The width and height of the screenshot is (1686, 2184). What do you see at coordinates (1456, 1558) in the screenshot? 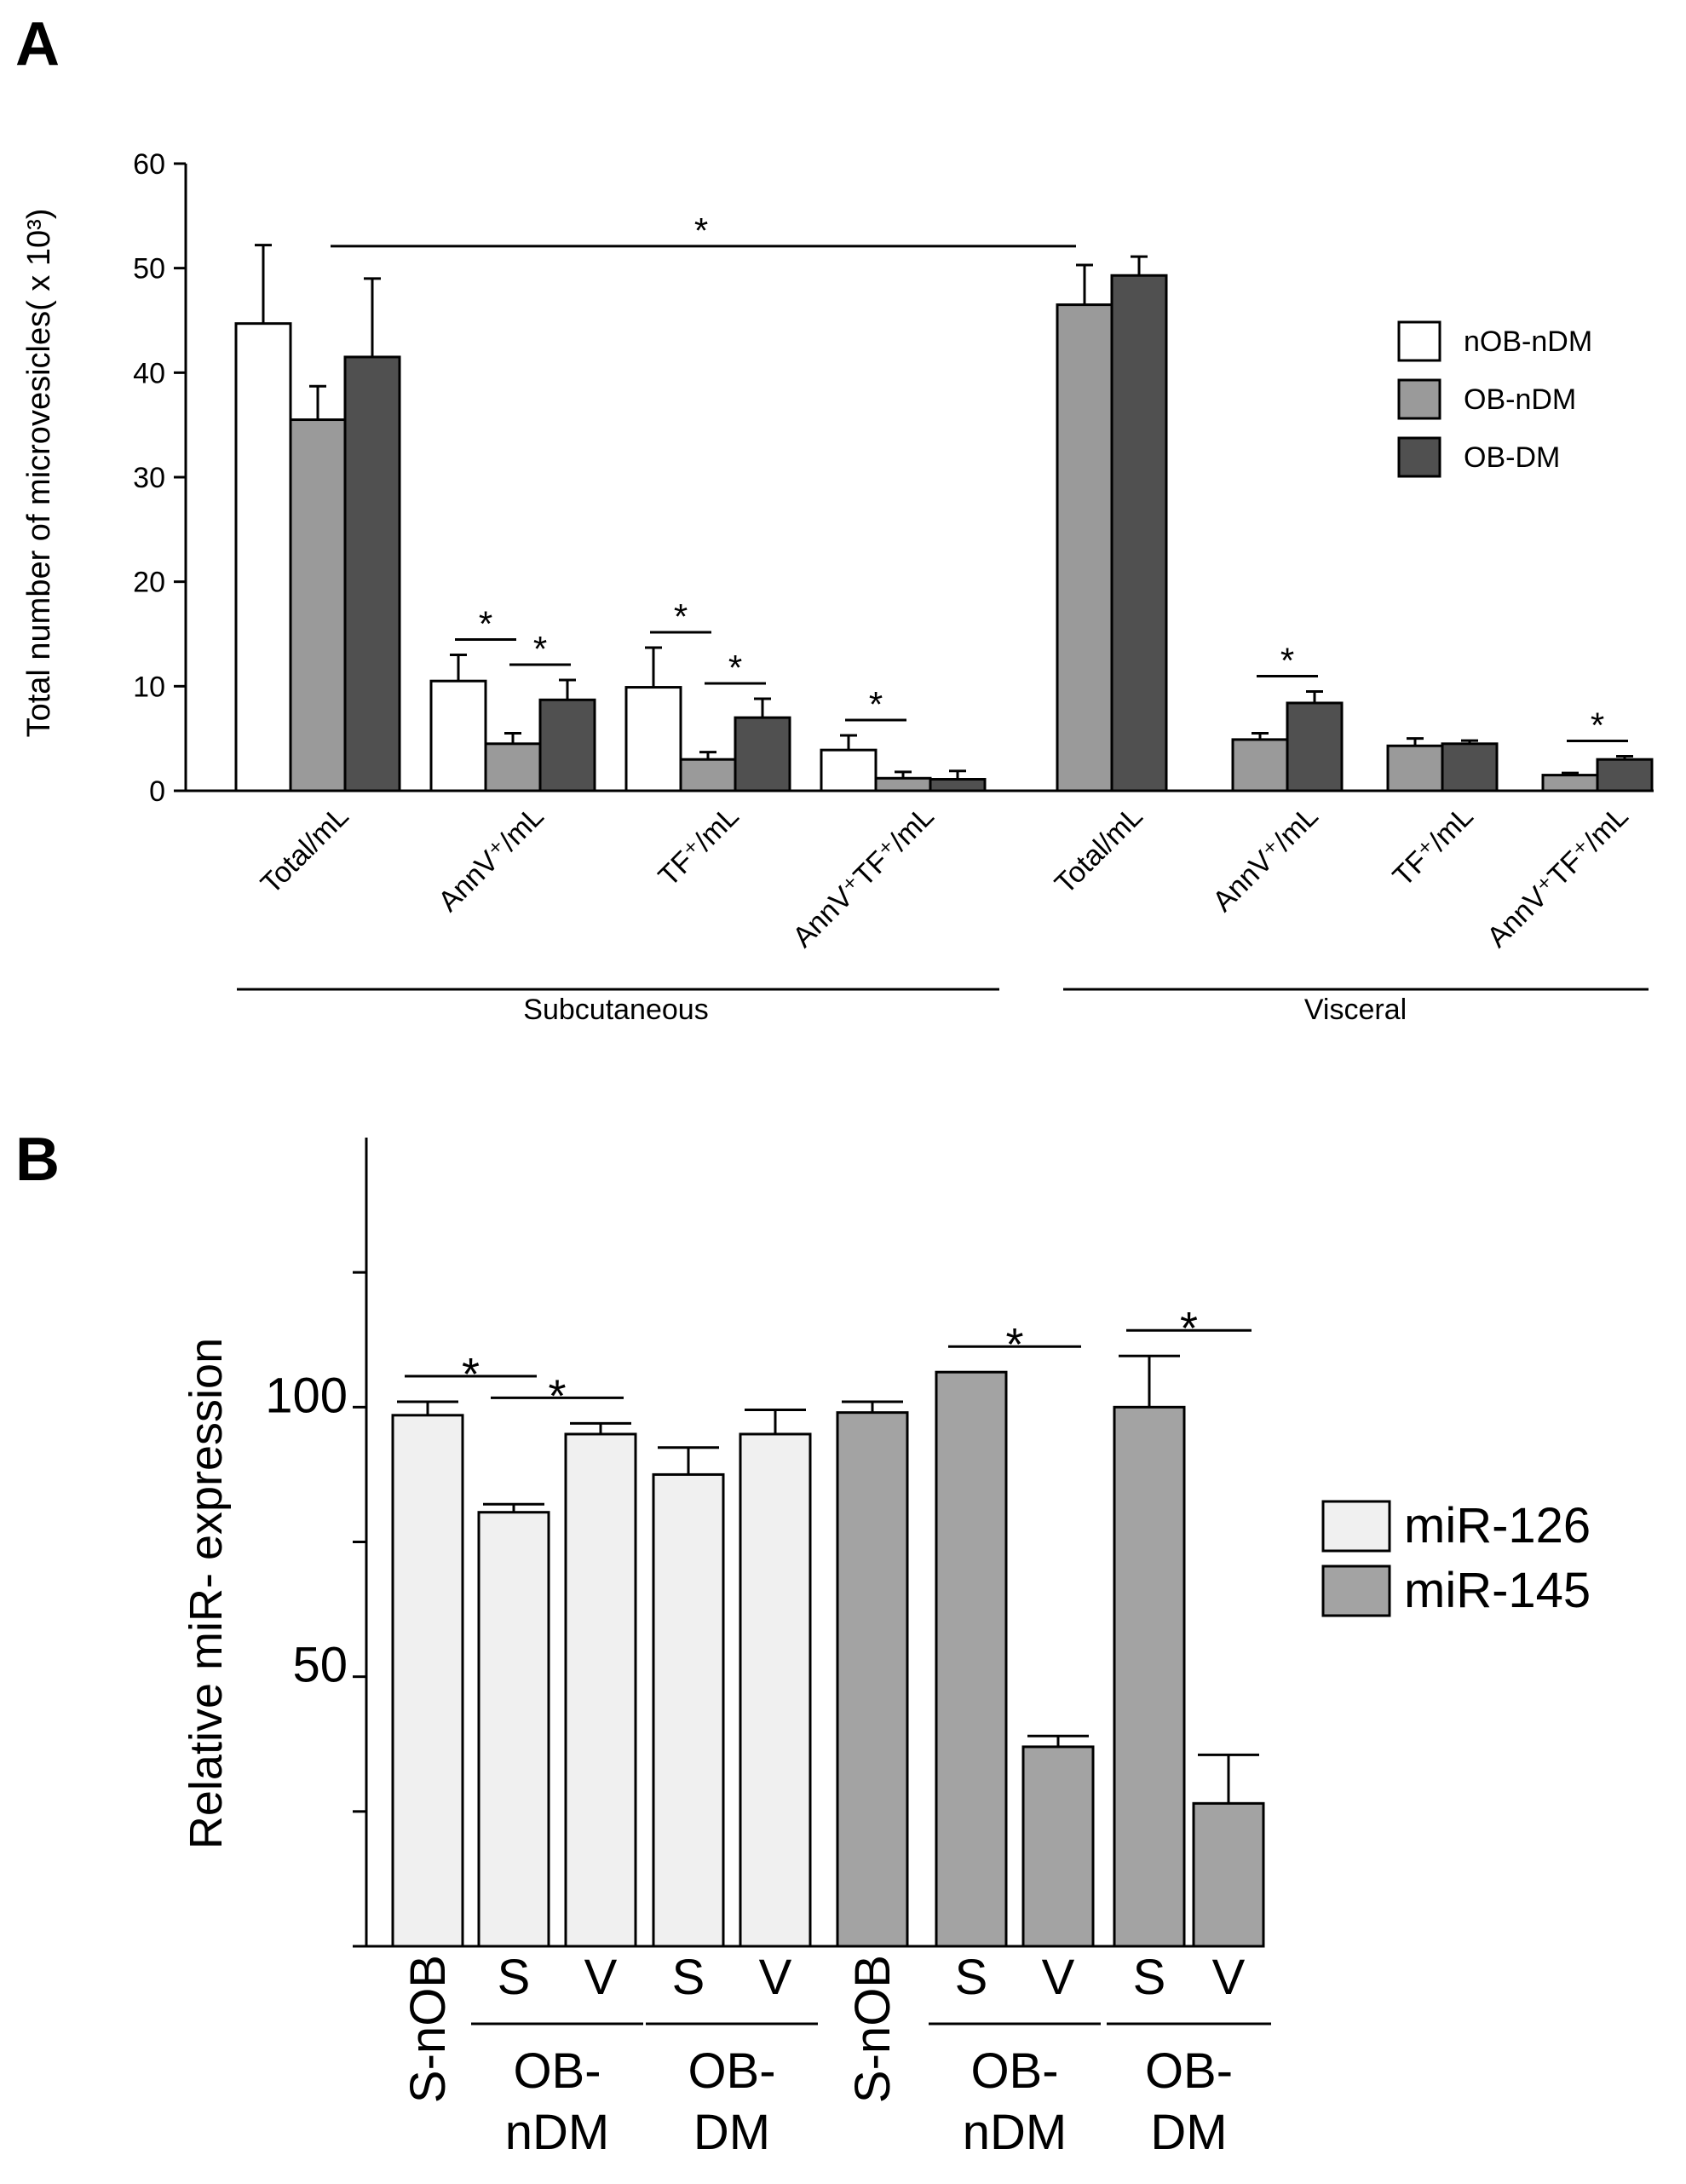
I see `panel-b-legend: miR-126 miR-145` at bounding box center [1456, 1558].